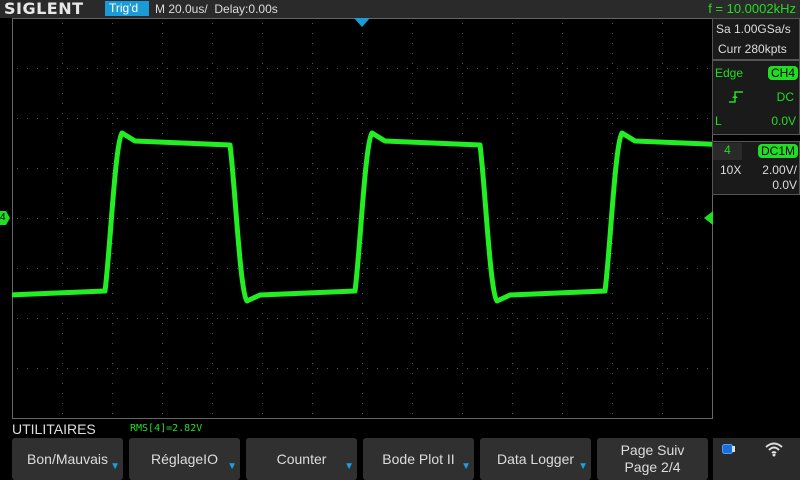 This screenshot has height=480, width=800. What do you see at coordinates (736, 97) in the screenshot?
I see `rising-edge-icon` at bounding box center [736, 97].